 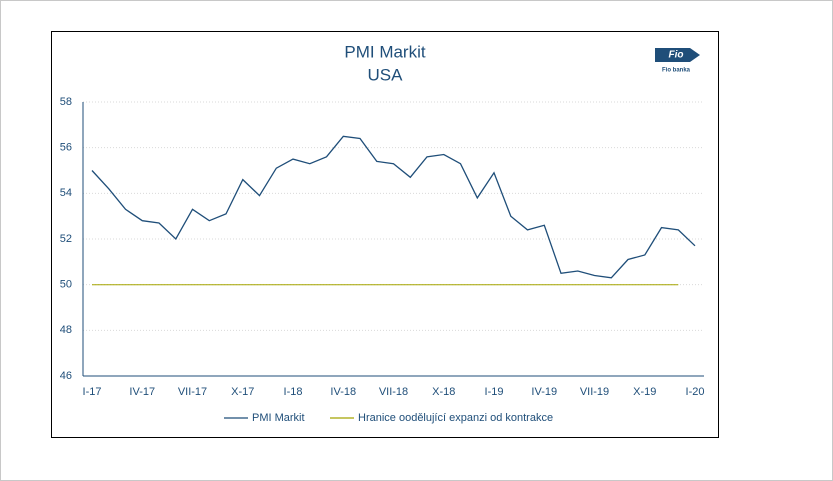 What do you see at coordinates (293, 392) in the screenshot?
I see `x-tick-label: I-18` at bounding box center [293, 392].